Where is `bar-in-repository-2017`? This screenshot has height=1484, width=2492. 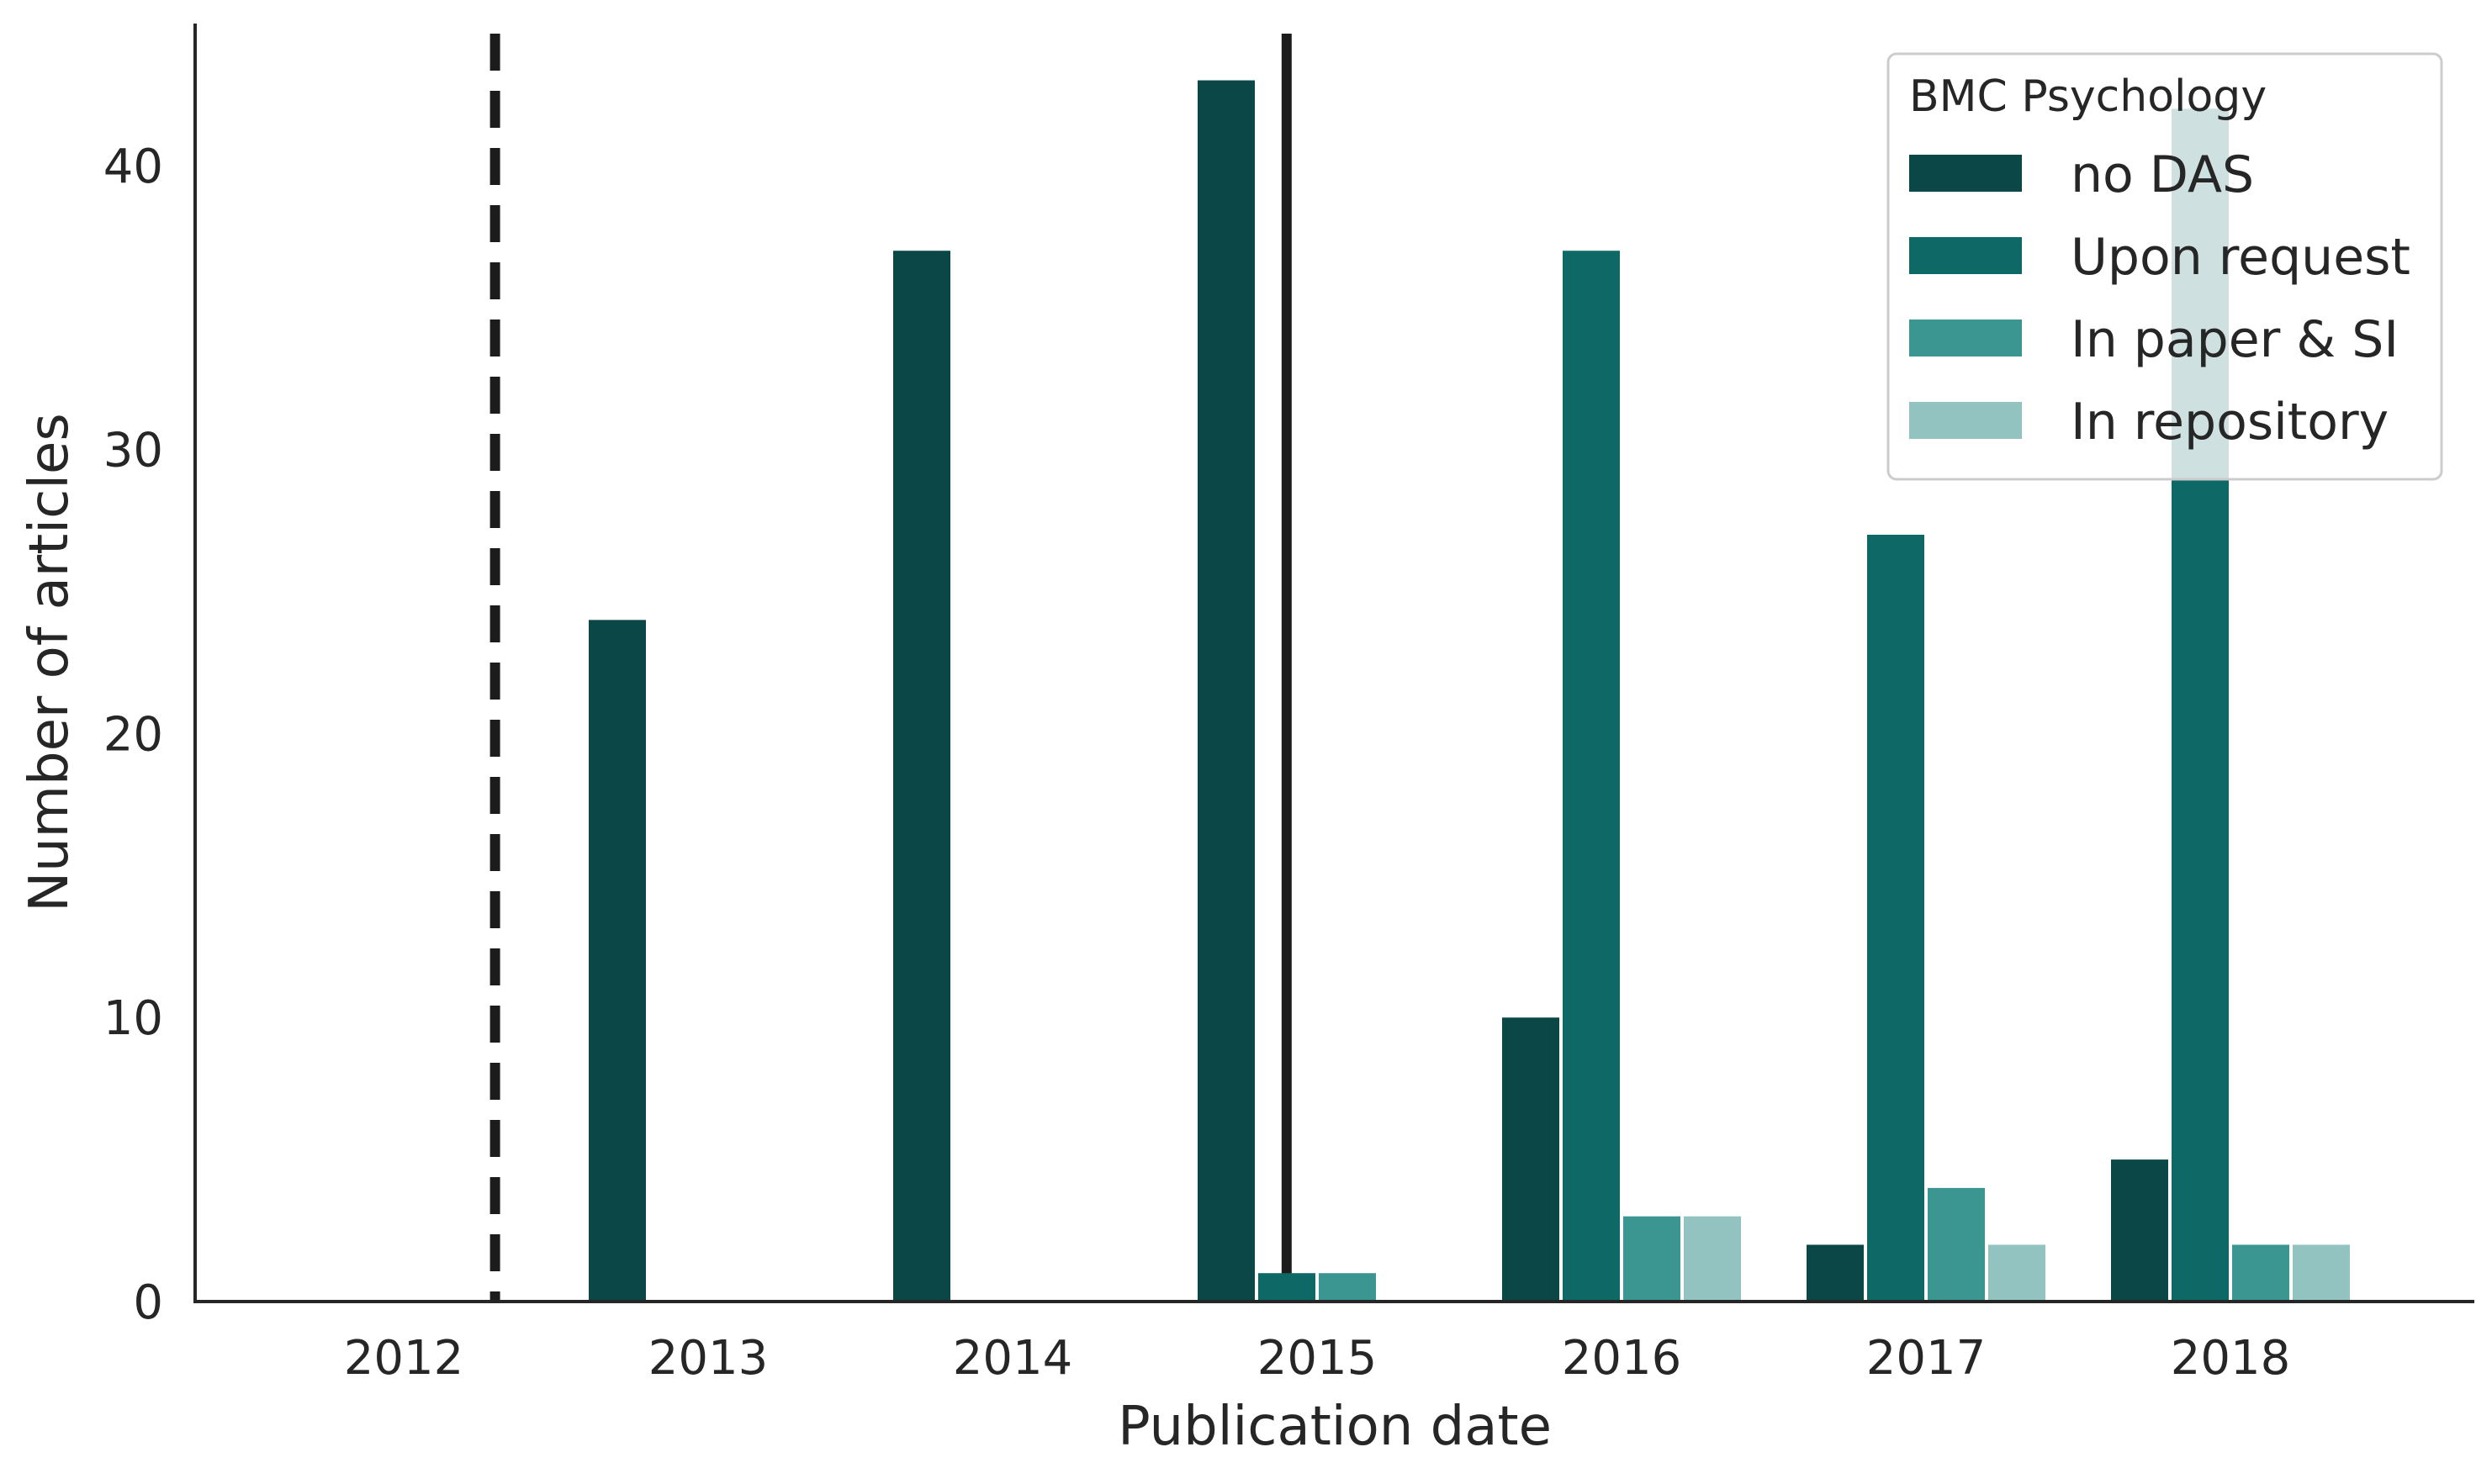 bar-in-repository-2017 is located at coordinates (2016, 1273).